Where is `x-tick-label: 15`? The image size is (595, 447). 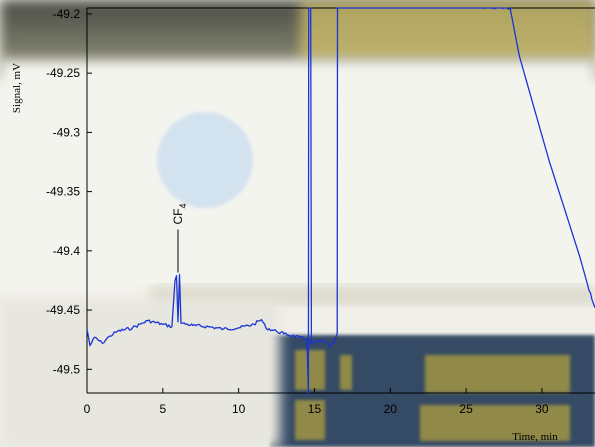 x-tick-label: 15 is located at coordinates (315, 409).